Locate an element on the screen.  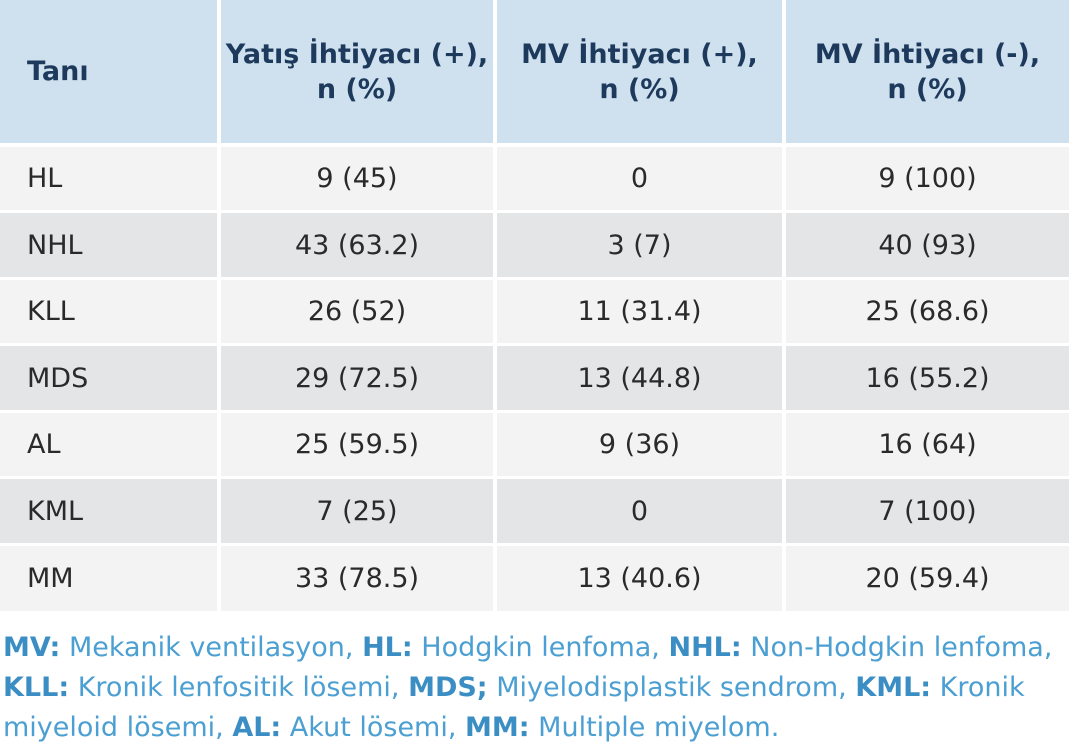
footnote-text: Akut lösemi, is located at coordinates (373, 727).